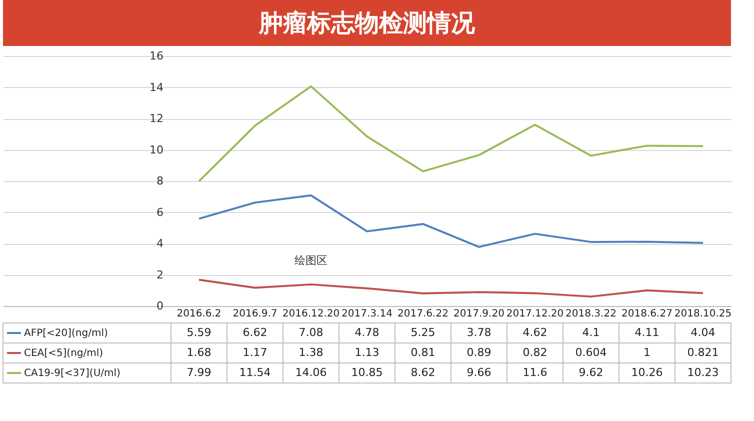 The width and height of the screenshot is (754, 421). I want to click on data-label: 9.66, so click(479, 372).